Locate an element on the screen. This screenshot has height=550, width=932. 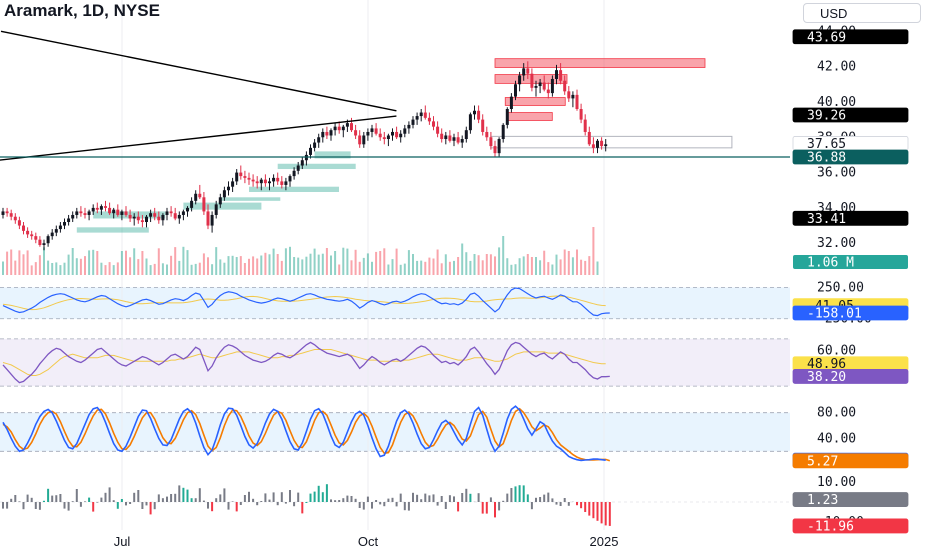
time-axis: Jul Oct 2025 is located at coordinates (366, 541).